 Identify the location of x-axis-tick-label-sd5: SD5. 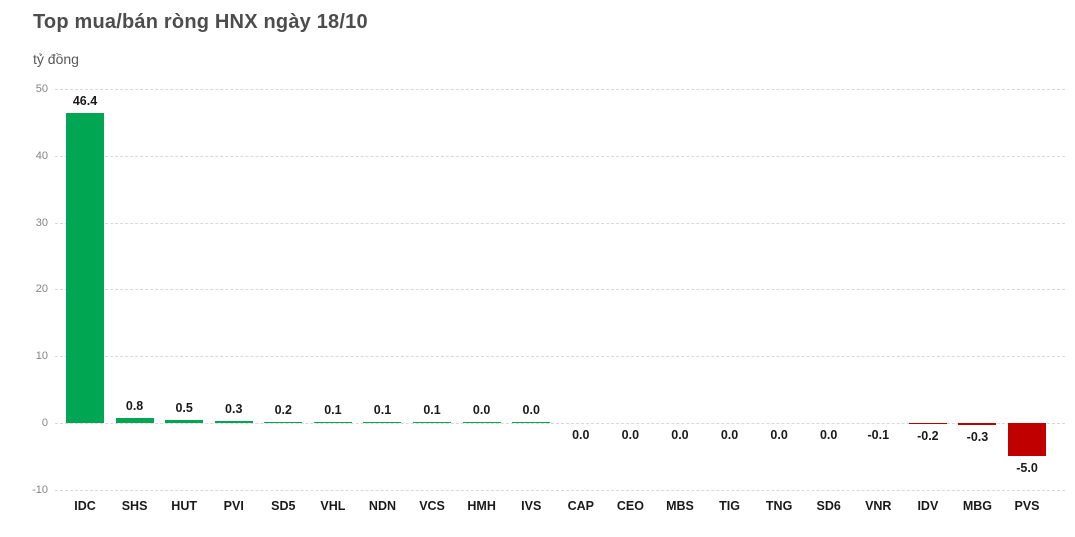
(283, 506).